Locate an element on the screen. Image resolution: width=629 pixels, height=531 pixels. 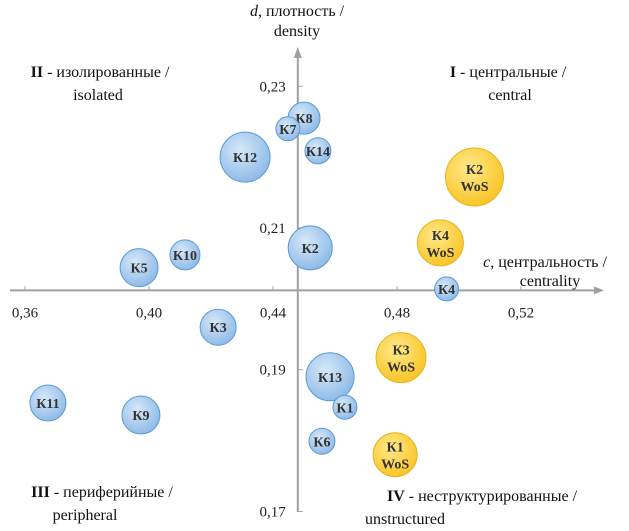
bubble-К11: К11 is located at coordinates (48, 403).